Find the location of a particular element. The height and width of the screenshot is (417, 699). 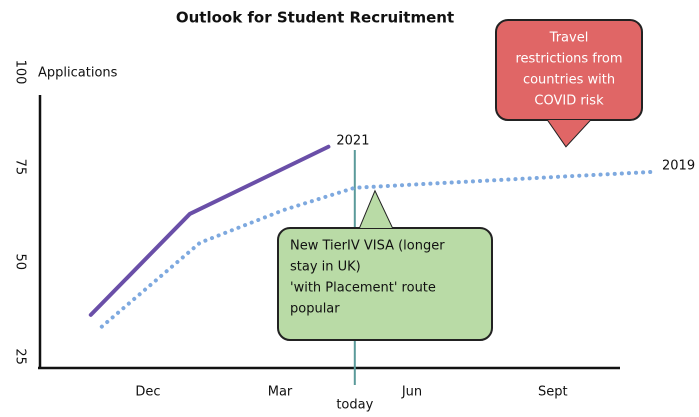

x-tick-label: Sept is located at coordinates (553, 392).